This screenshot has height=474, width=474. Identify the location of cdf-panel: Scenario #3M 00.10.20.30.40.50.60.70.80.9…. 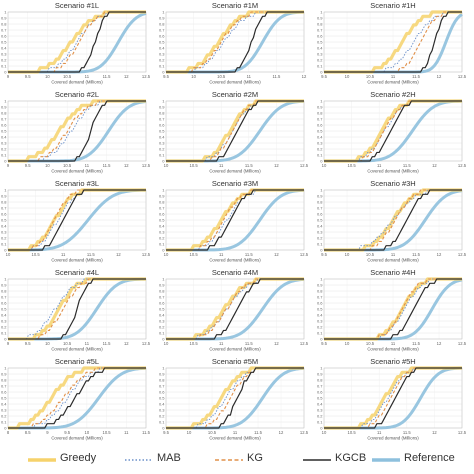
(234, 221).